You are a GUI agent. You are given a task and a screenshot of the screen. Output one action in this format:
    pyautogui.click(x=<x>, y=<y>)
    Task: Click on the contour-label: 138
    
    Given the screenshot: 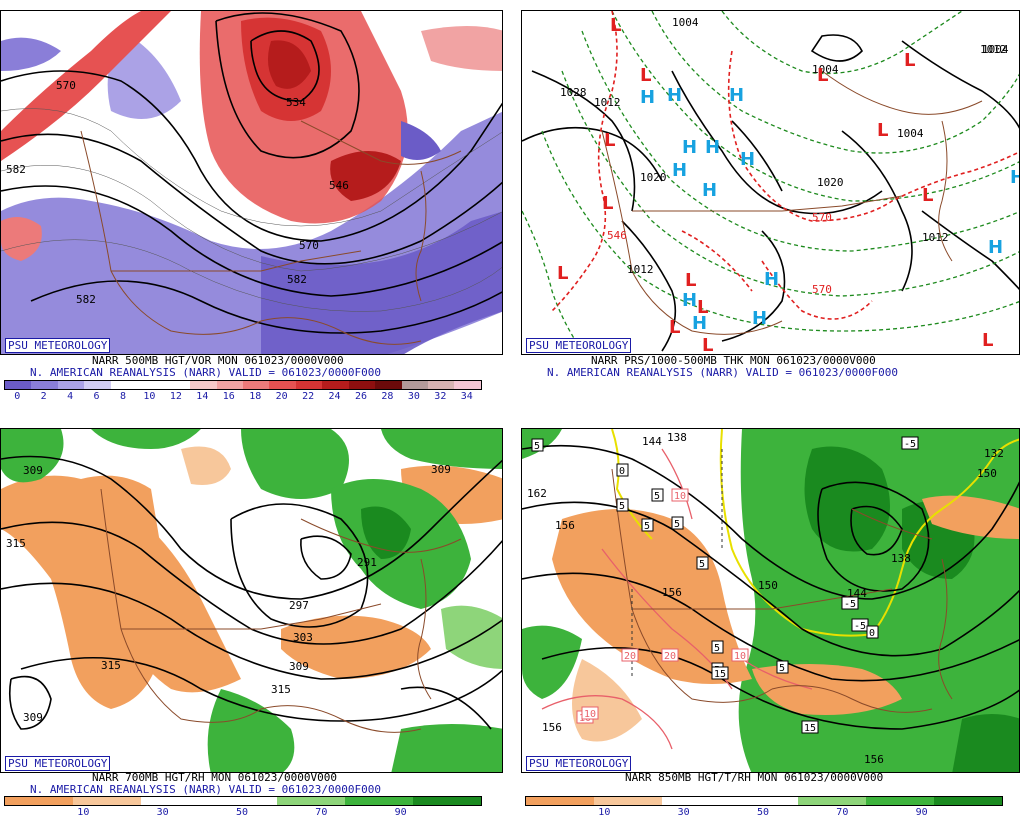 What is the action you would take?
    pyautogui.click(x=677, y=437)
    